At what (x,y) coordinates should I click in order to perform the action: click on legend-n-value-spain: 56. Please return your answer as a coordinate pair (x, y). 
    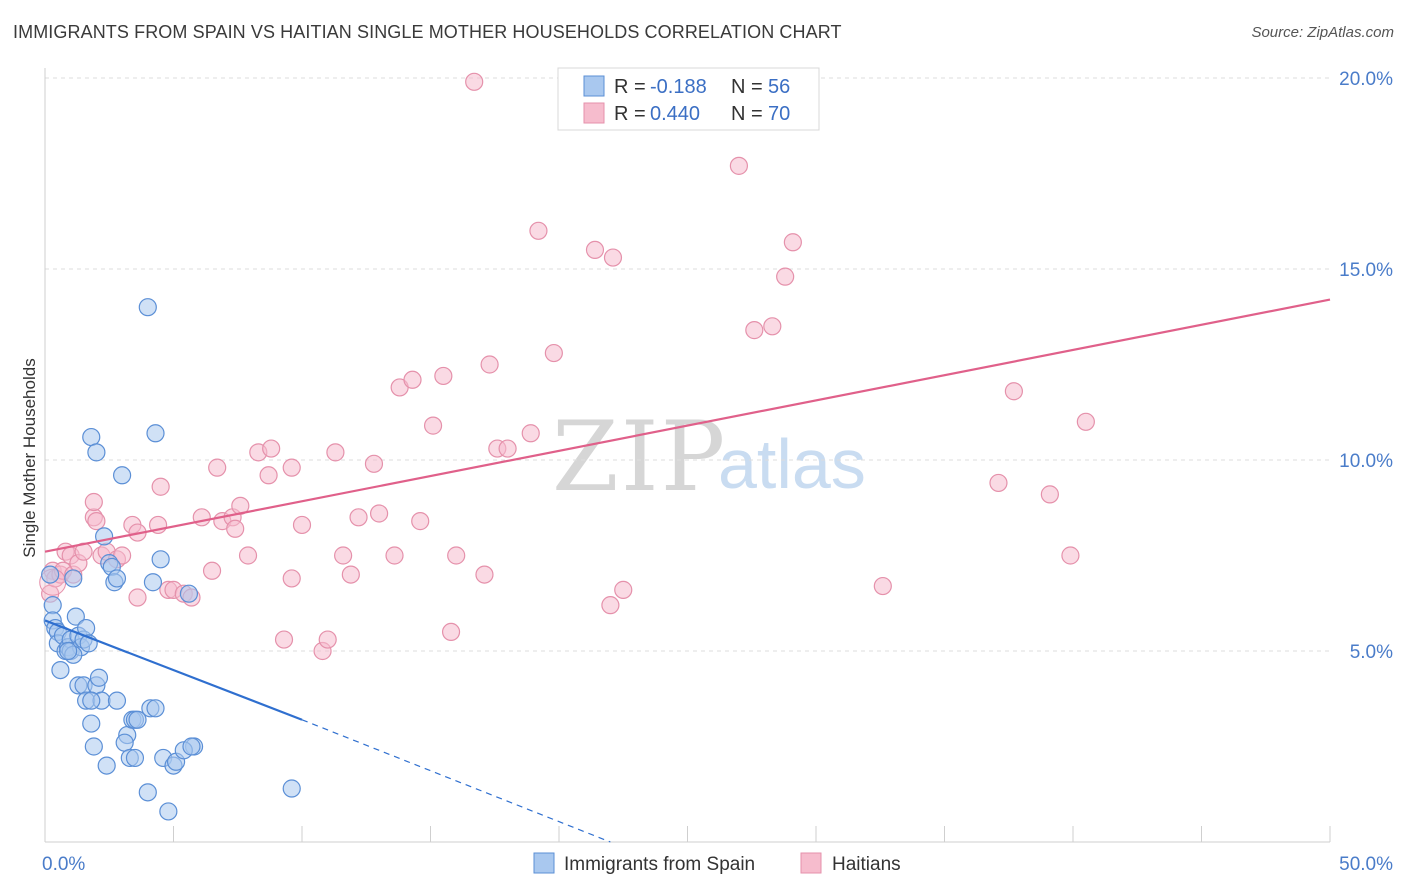
    Looking at the image, I should click on (779, 87).